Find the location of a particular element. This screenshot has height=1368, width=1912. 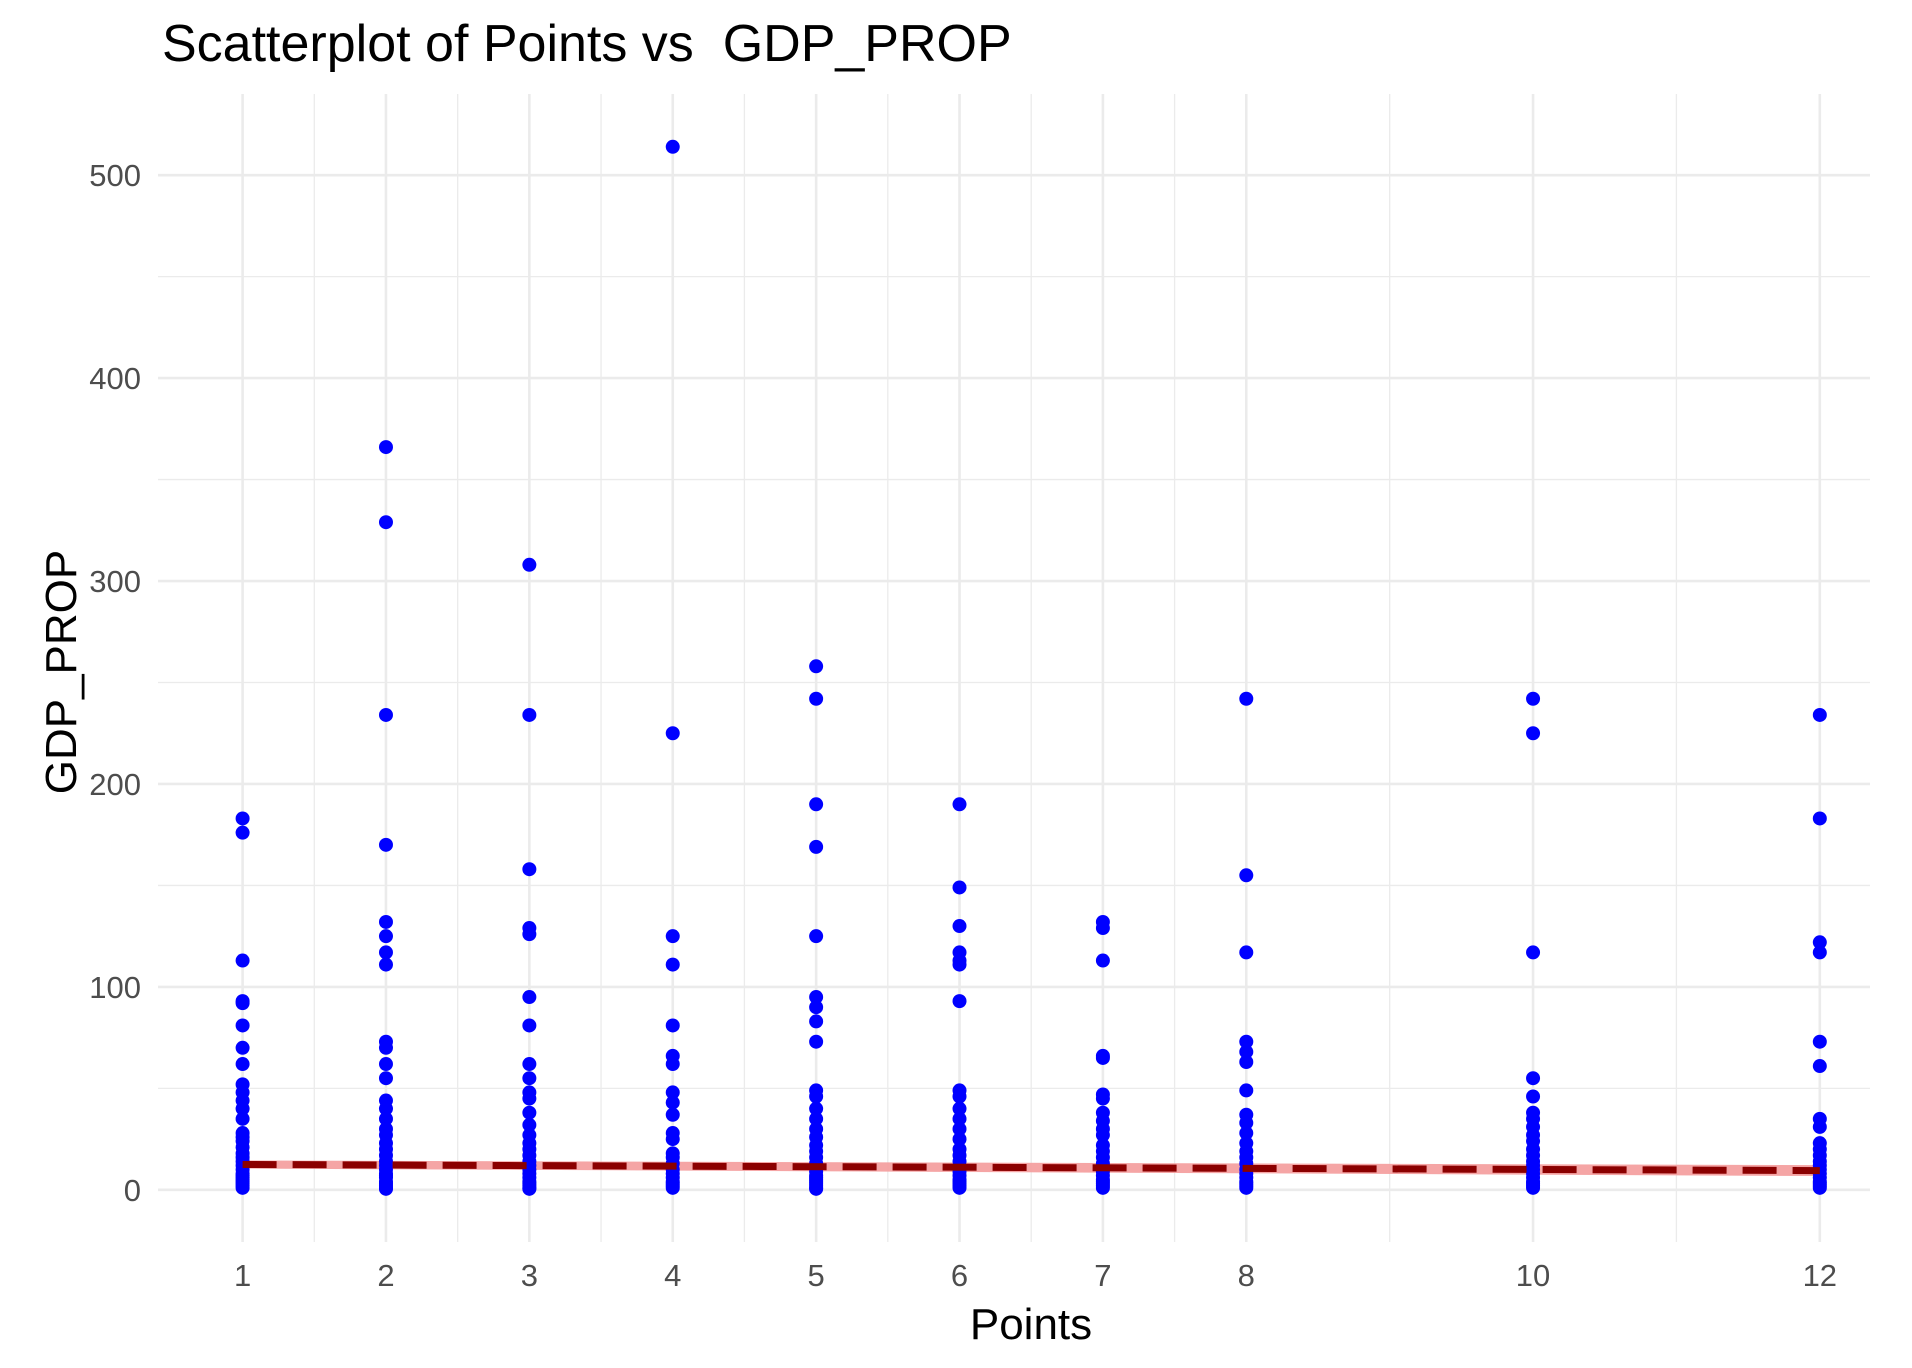

x-tick-label: 6 is located at coordinates (959, 1275).